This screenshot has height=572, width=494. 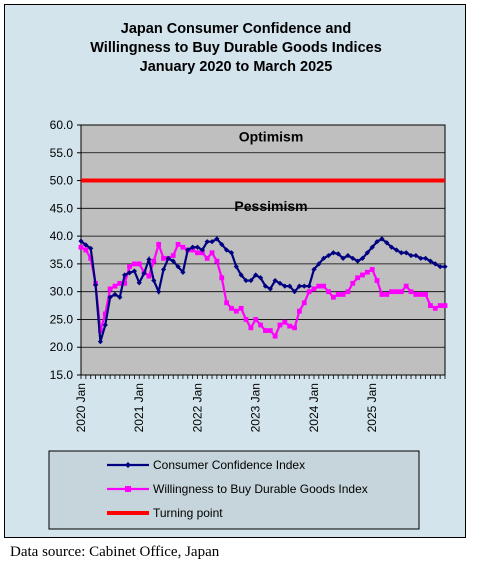 What do you see at coordinates (62, 125) in the screenshot?
I see `y-tick-label: 60.0` at bounding box center [62, 125].